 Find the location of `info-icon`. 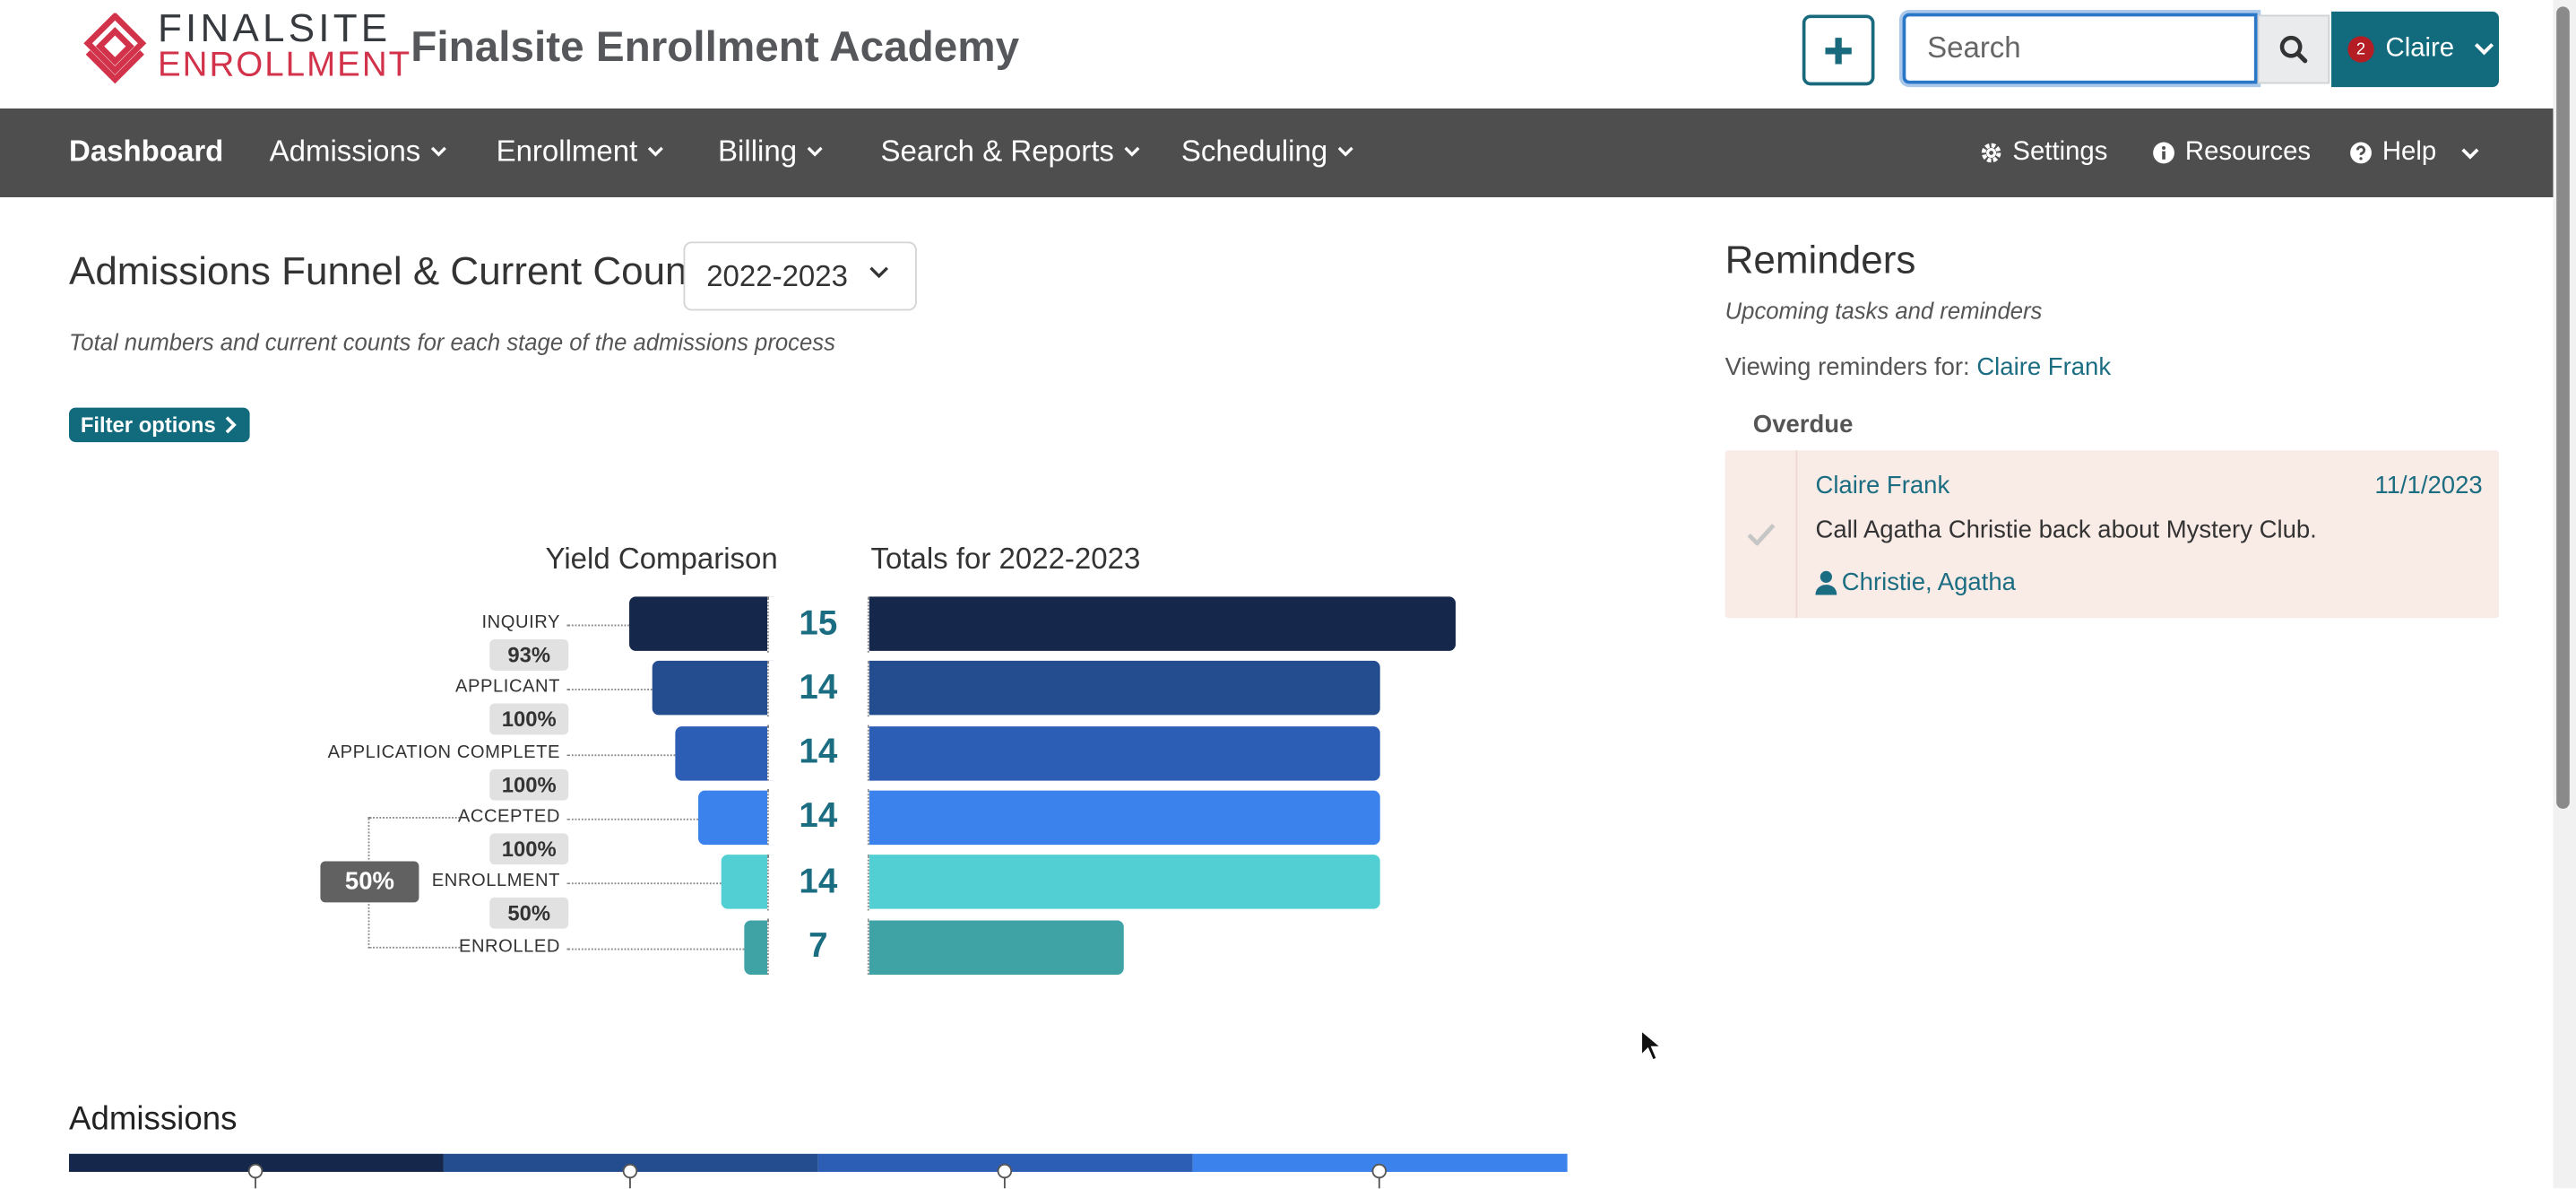

info-icon is located at coordinates (2163, 153).